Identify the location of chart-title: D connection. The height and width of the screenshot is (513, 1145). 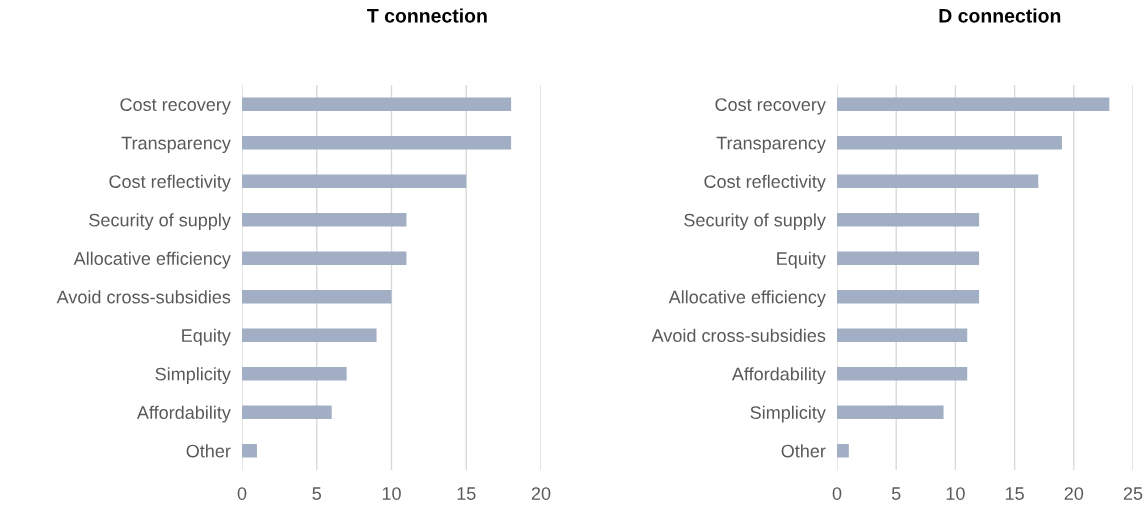
(1000, 15).